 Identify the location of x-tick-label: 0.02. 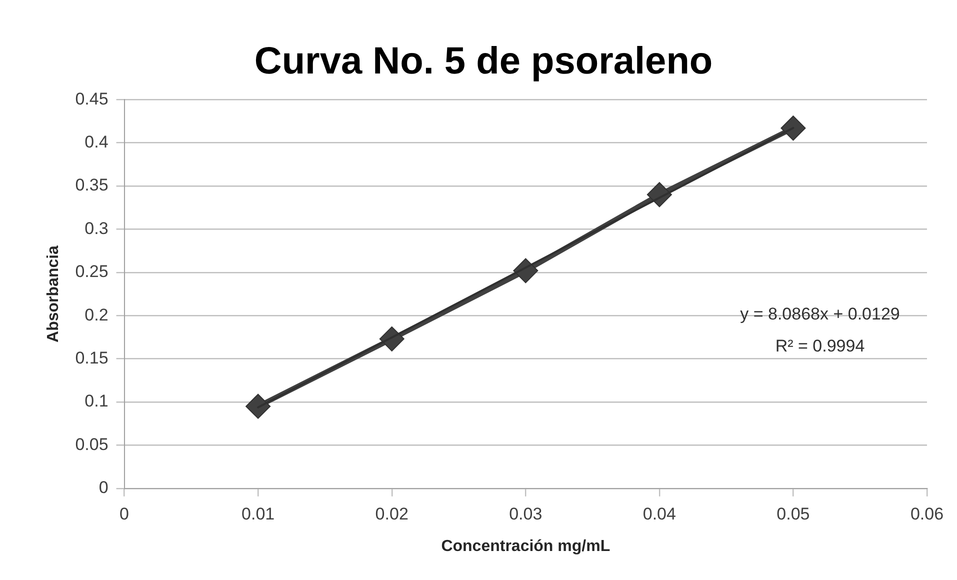
(391, 514).